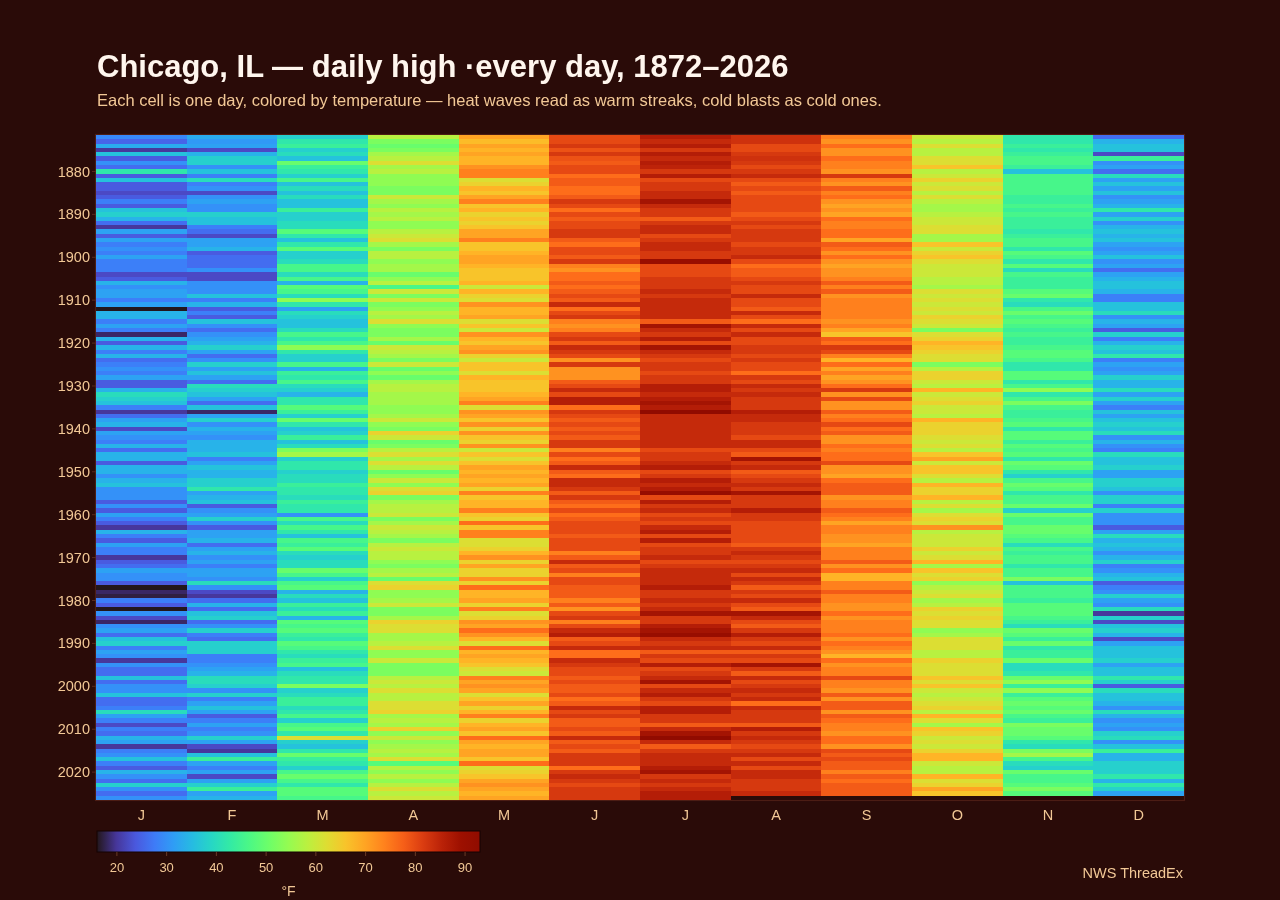  I want to click on color-bar-label: 90, so click(465, 867).